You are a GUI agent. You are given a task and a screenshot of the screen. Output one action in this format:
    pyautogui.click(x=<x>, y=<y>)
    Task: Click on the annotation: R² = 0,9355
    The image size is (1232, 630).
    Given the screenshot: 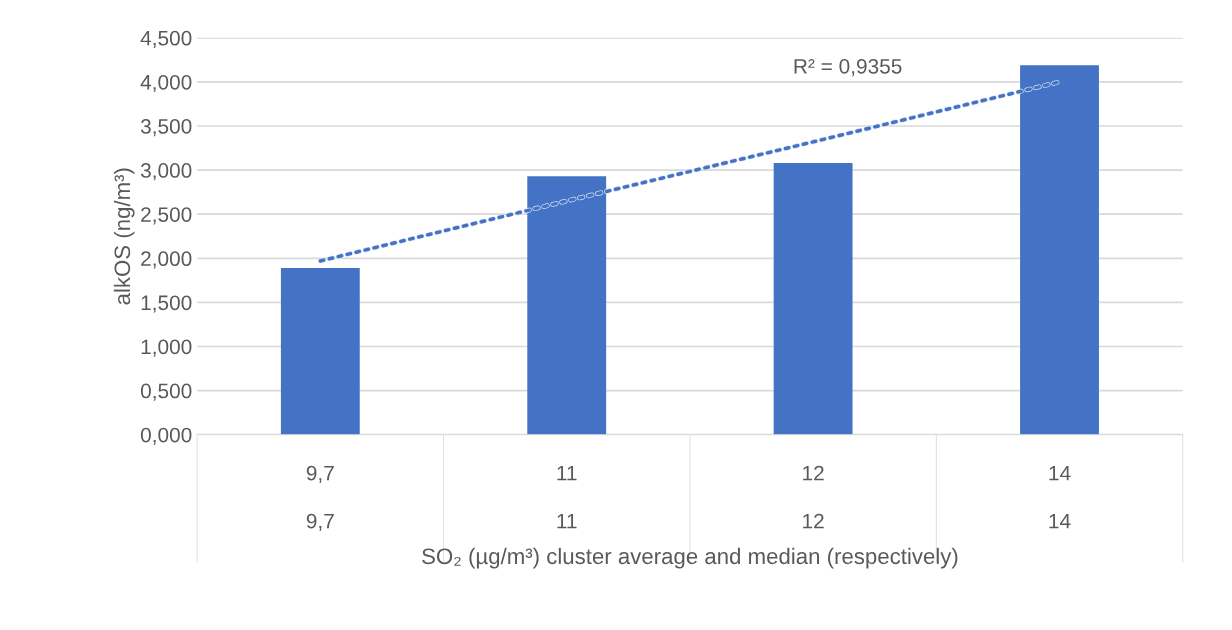 What is the action you would take?
    pyautogui.click(x=848, y=67)
    